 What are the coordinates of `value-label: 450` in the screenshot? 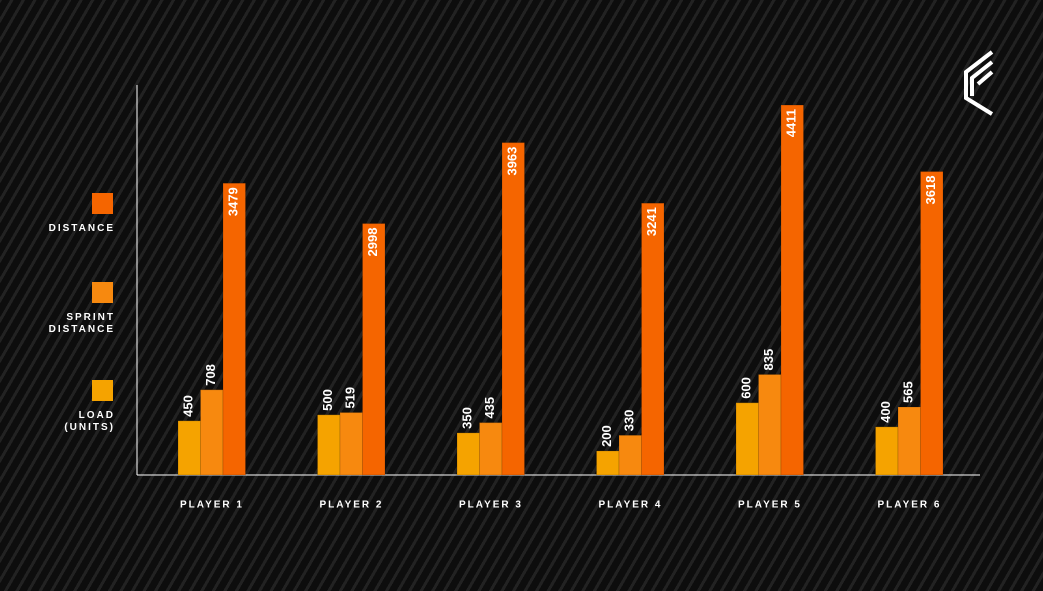 It's located at (188, 406).